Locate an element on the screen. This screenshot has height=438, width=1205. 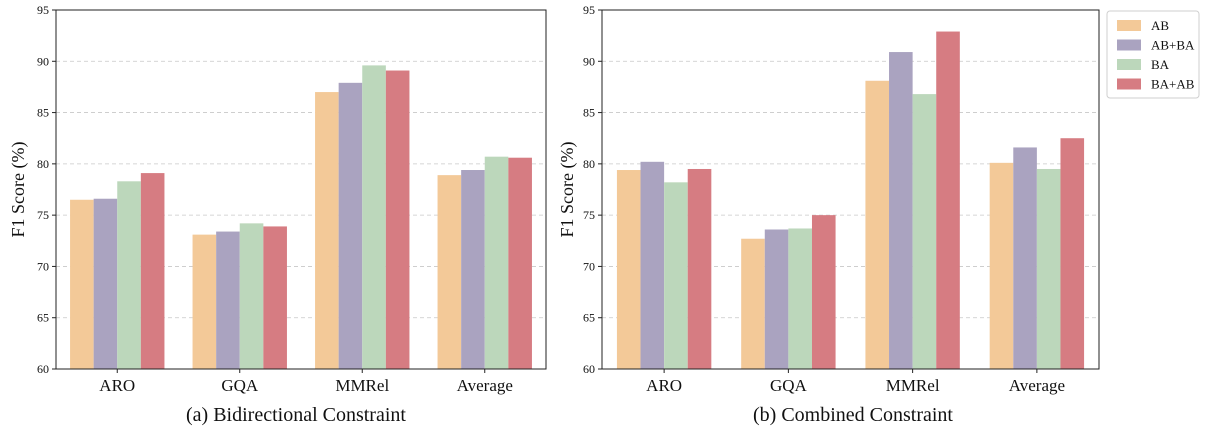
panel-caption: (a) Bidirectional Constraint is located at coordinates (296, 415).